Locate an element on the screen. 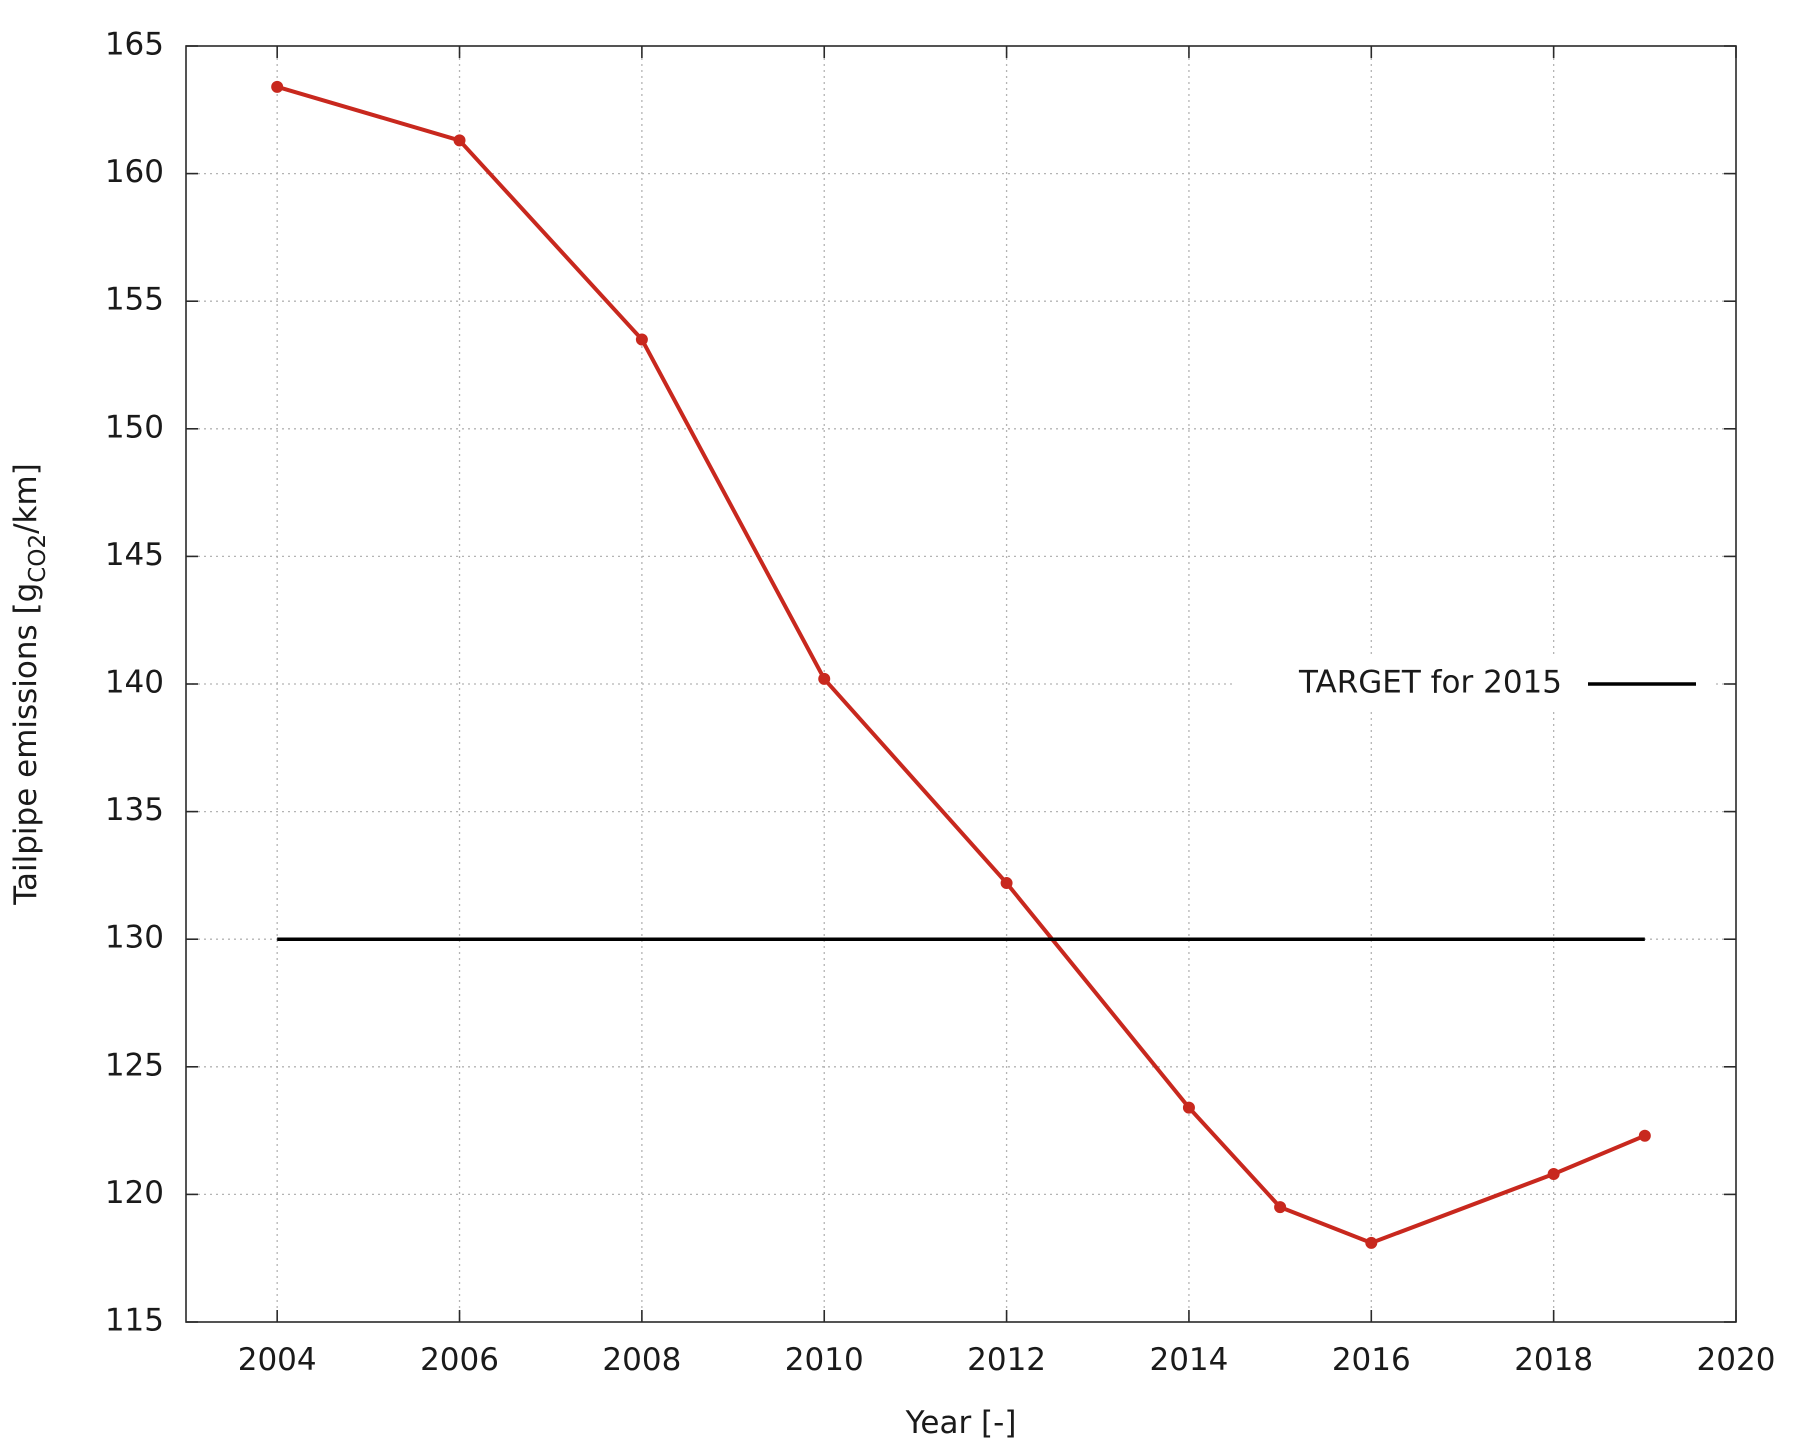 The height and width of the screenshot is (1449, 1795). y-tick-label: 165 is located at coordinates (134, 45).